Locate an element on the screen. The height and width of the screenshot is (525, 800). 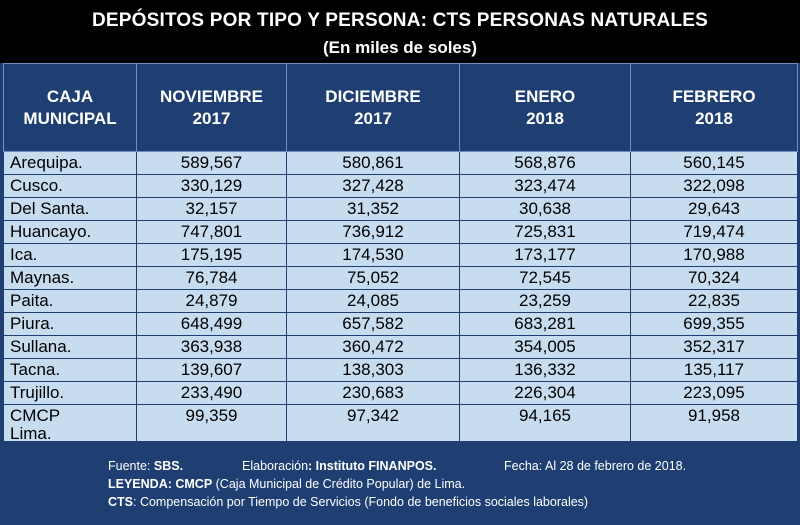
table-row: Tacna. 139,607 138,303 136,332 135,117 is located at coordinates (400, 370).